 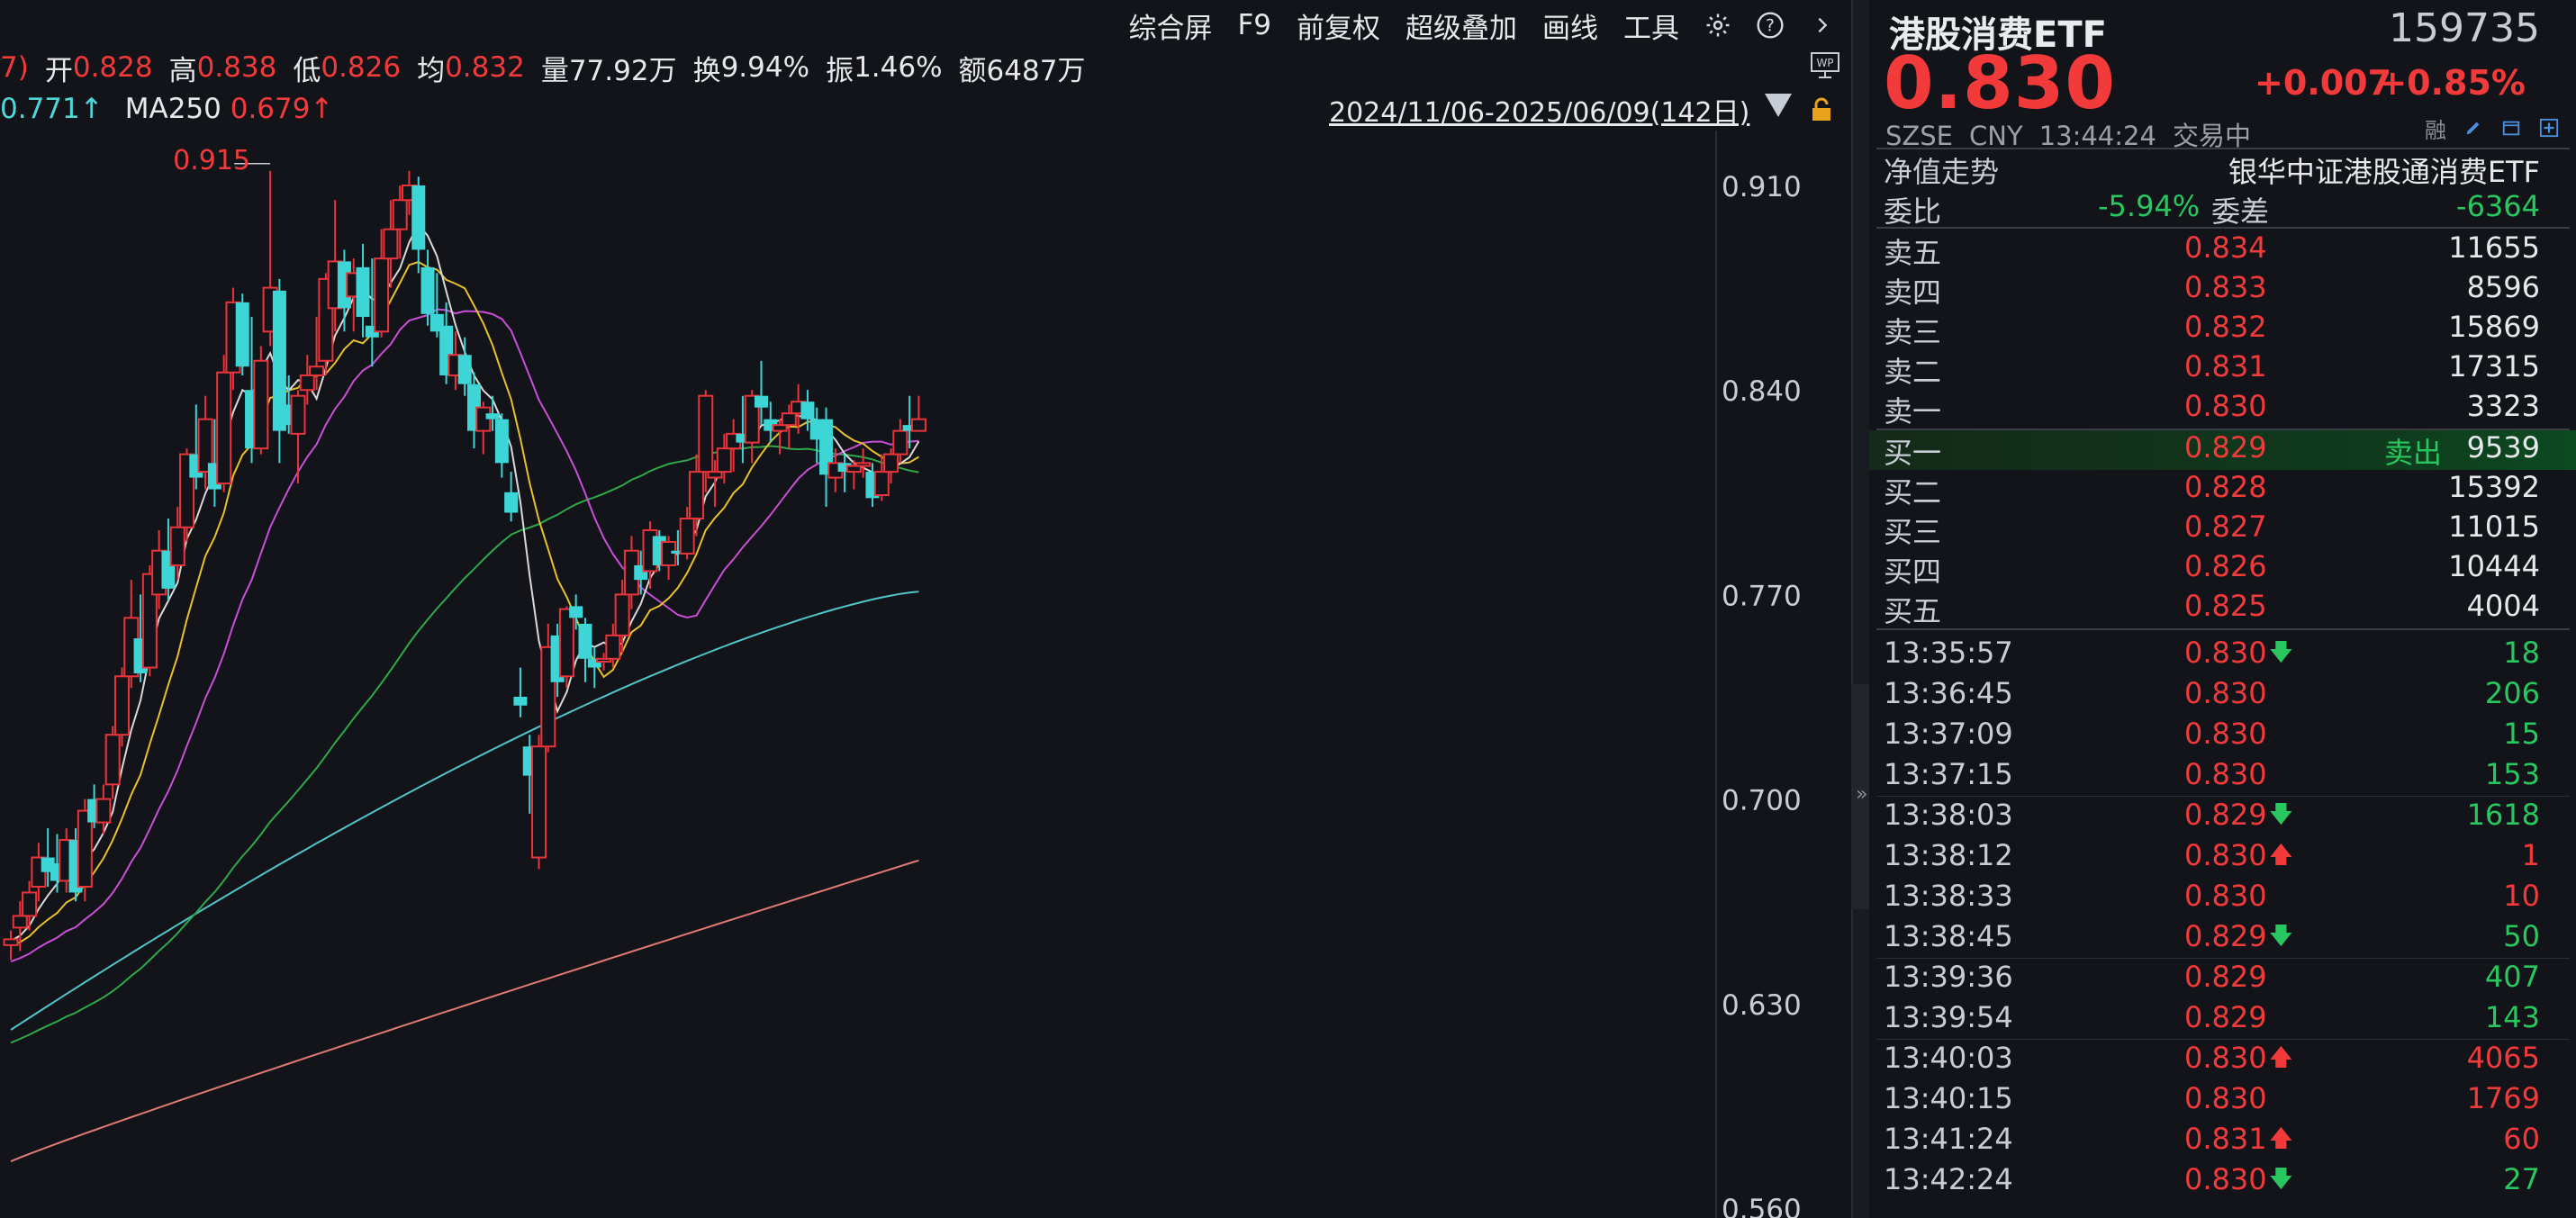 I want to click on tick-row: 13:40:03 0.830 🡅 4065, so click(x=2222, y=1060).